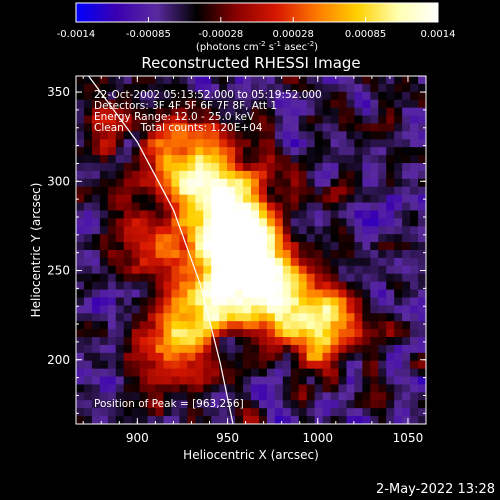 The width and height of the screenshot is (500, 500). I want to click on x-tick-label: 1050, so click(408, 438).